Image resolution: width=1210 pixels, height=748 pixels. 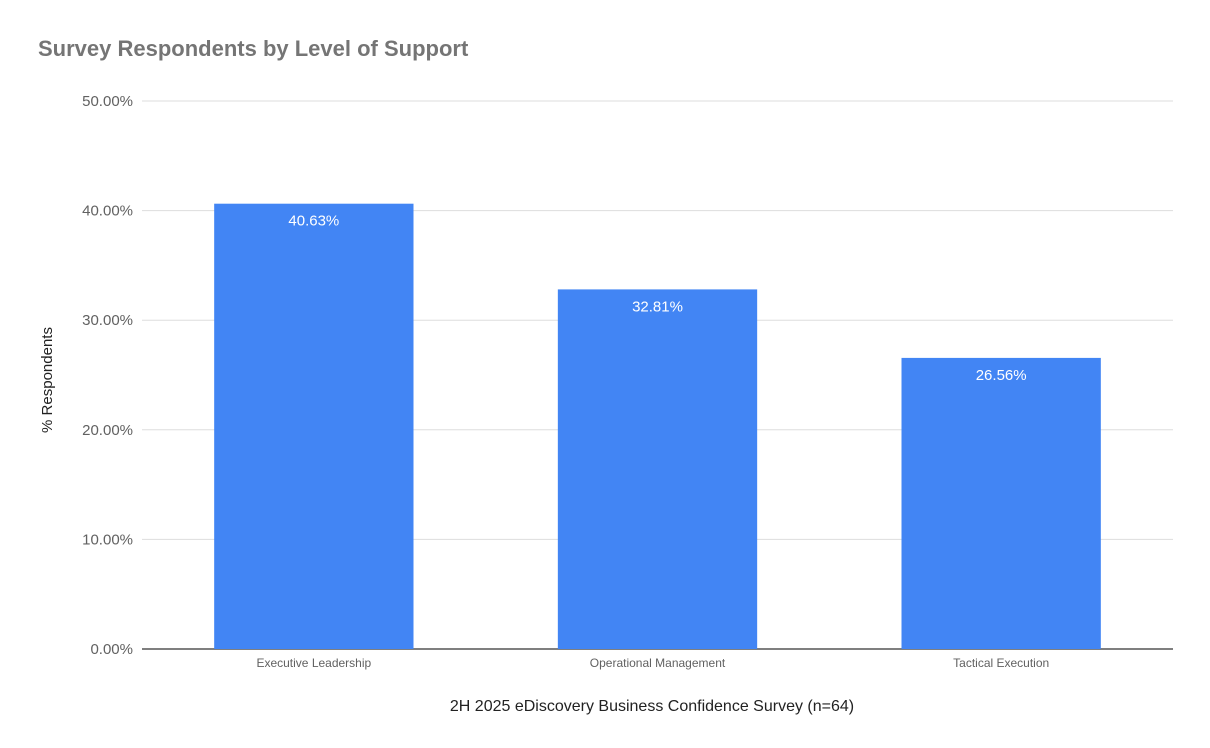 What do you see at coordinates (107, 211) in the screenshot?
I see `y-tick-label: 40.00%` at bounding box center [107, 211].